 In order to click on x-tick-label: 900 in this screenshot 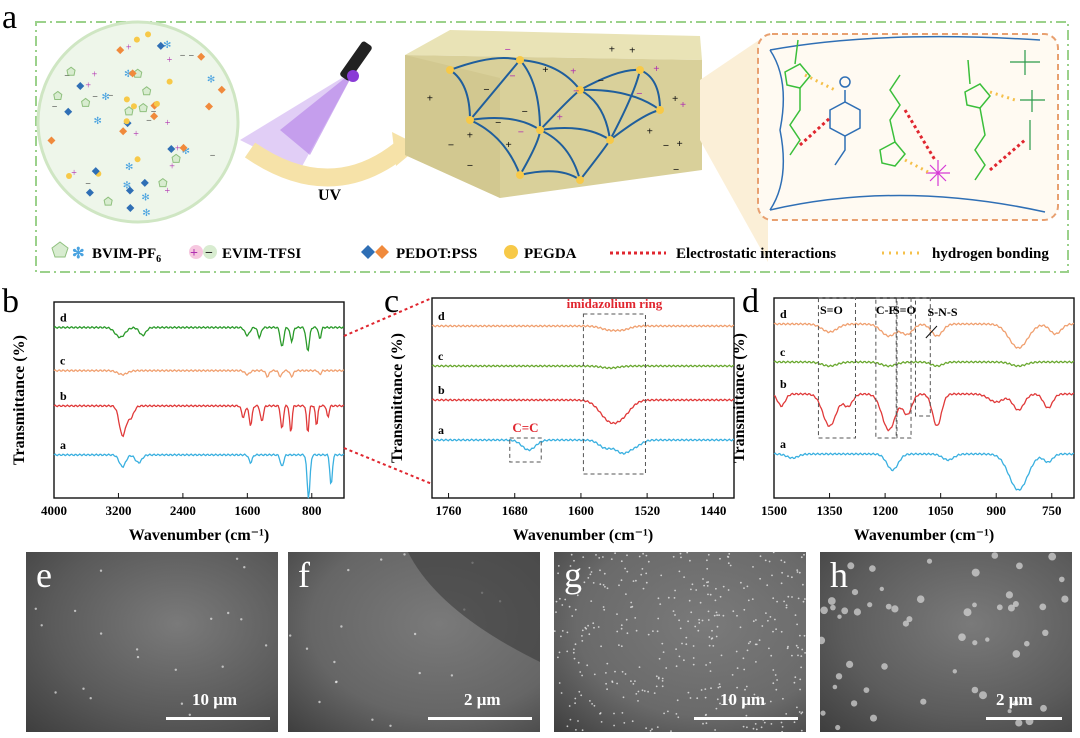, I will do `click(996, 510)`.